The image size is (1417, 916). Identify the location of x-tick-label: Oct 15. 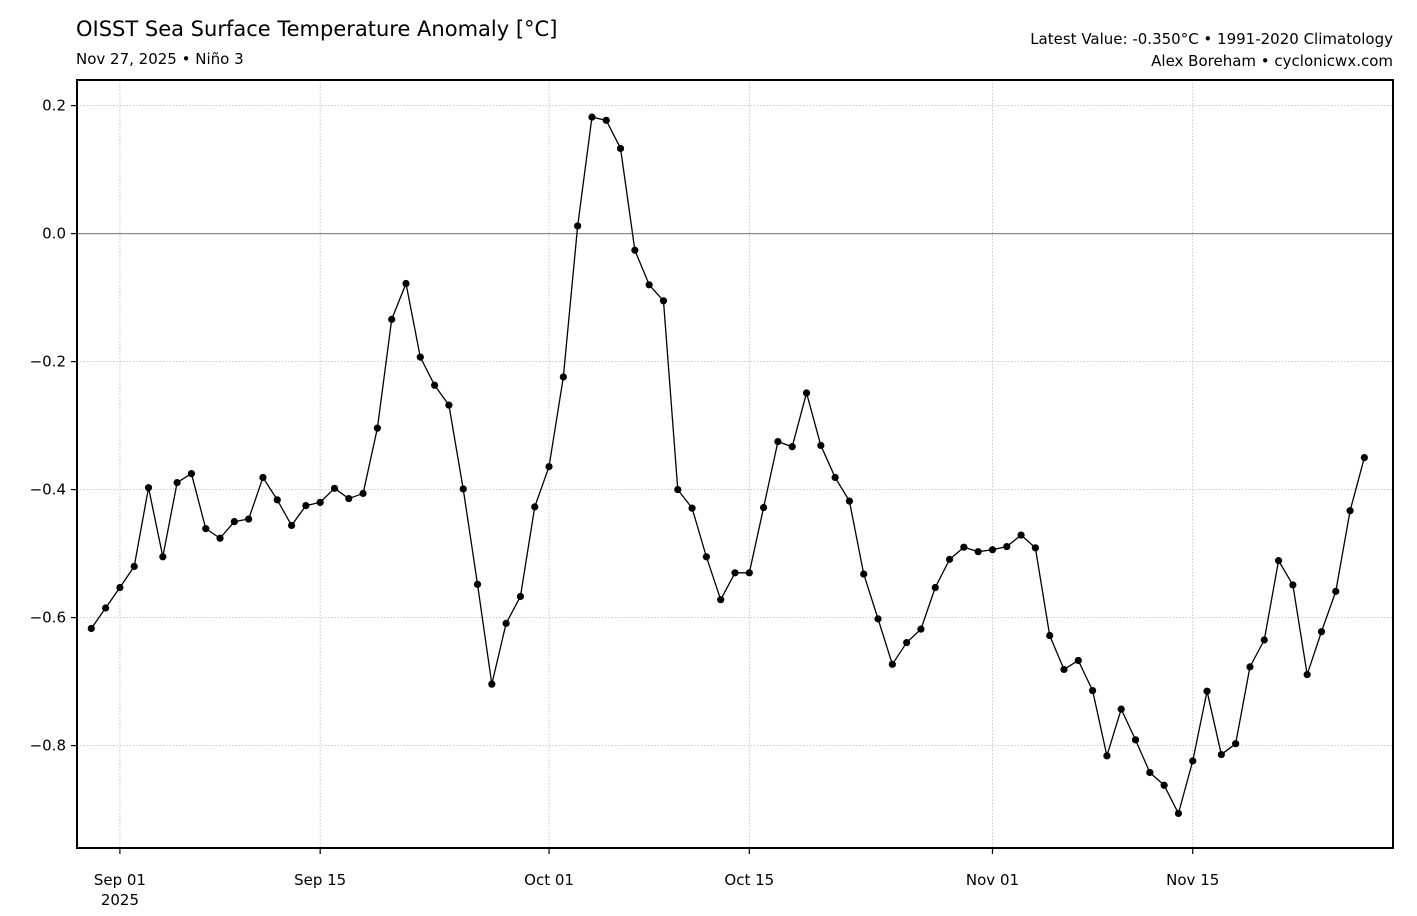
(749, 880).